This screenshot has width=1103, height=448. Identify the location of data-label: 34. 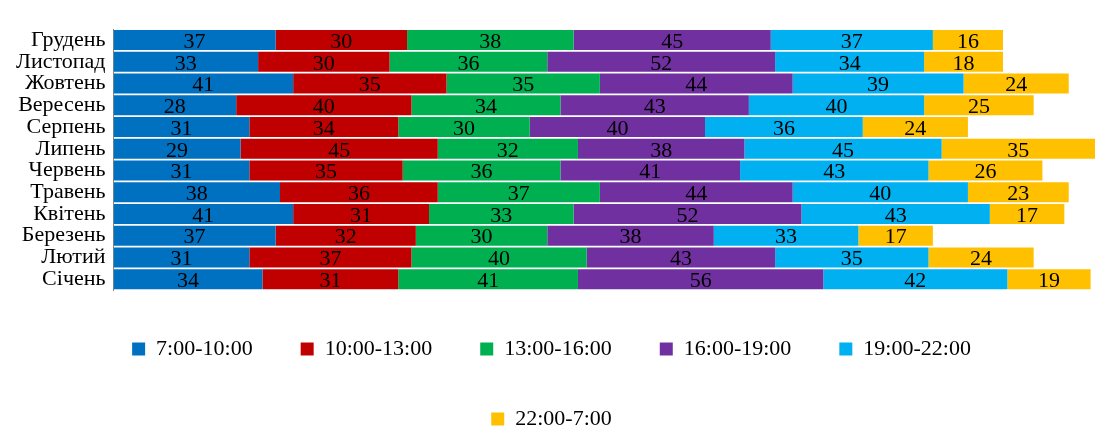
(485, 106).